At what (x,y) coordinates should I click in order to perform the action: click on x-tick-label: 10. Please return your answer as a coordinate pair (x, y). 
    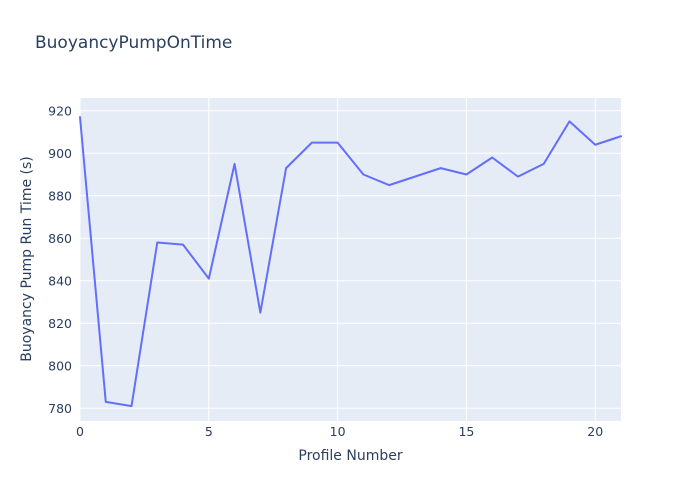
    Looking at the image, I should click on (338, 431).